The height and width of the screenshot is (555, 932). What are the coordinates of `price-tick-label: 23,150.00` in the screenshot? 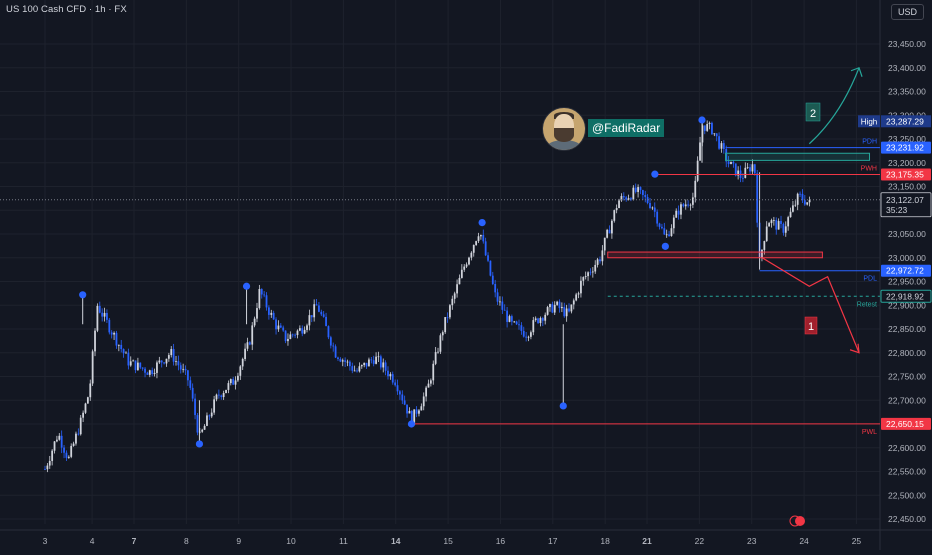 It's located at (907, 187).